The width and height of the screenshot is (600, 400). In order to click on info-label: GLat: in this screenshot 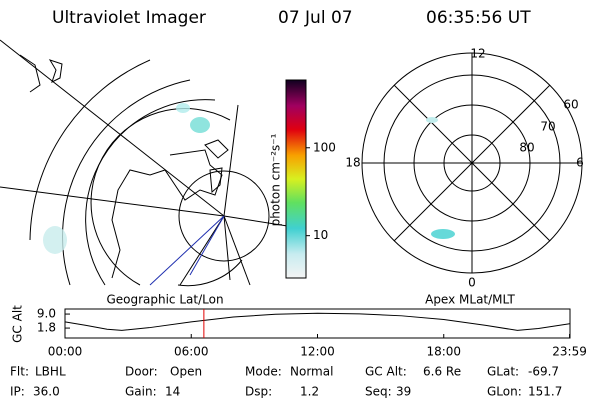, I will do `click(503, 372)`.